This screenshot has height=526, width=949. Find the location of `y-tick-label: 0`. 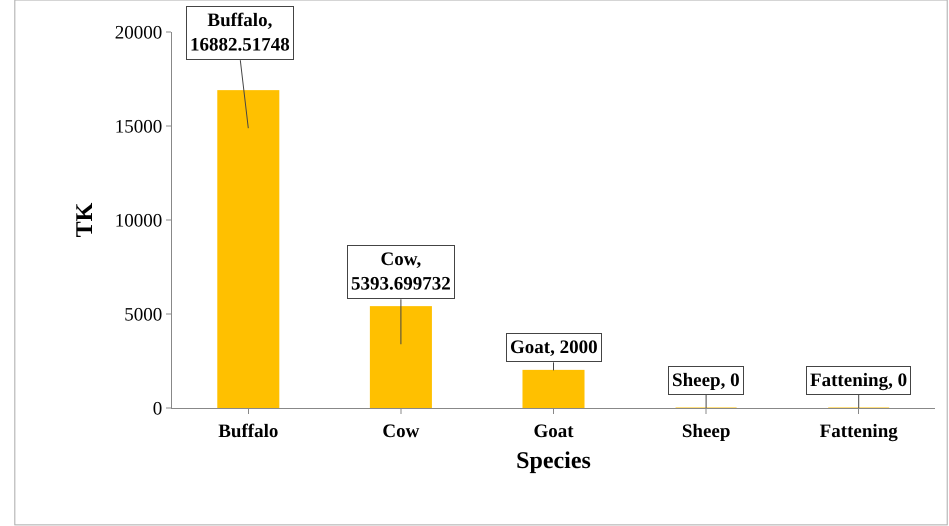

y-tick-label: 0 is located at coordinates (157, 409).